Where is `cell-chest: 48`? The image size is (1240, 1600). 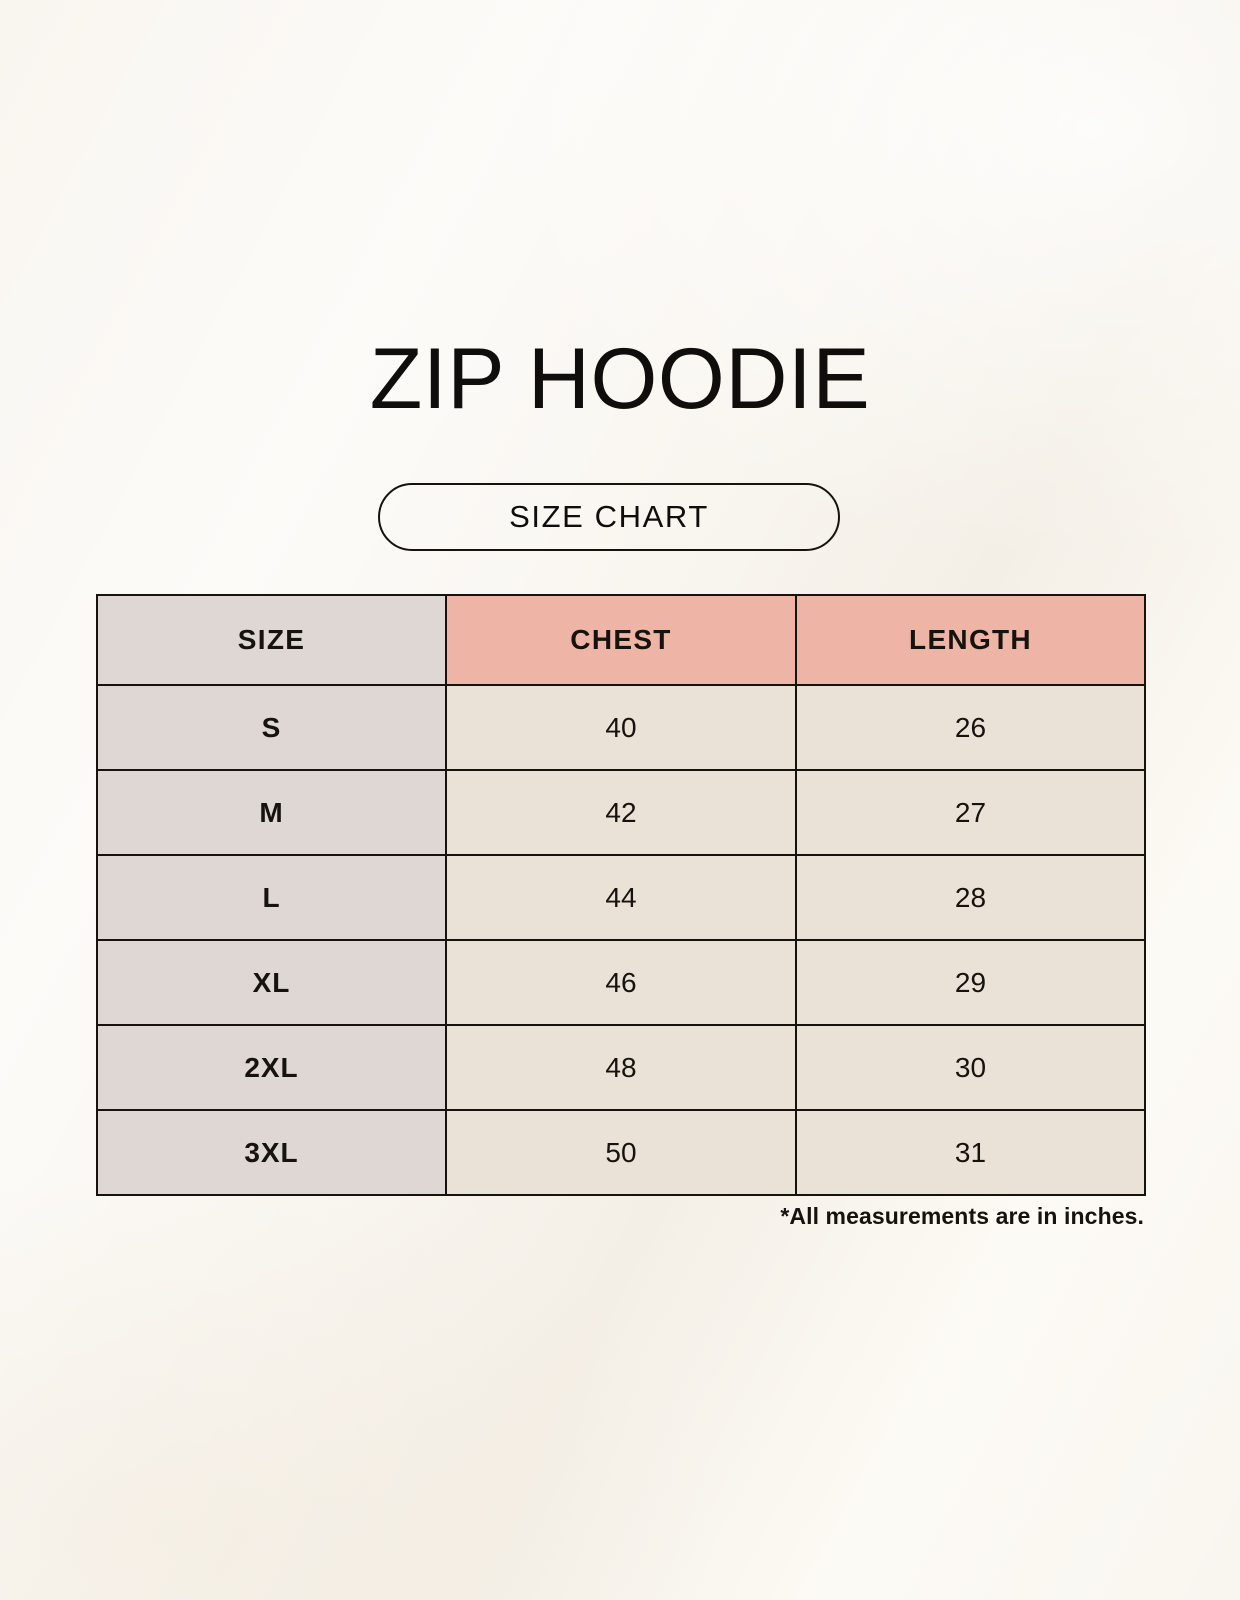 cell-chest: 48 is located at coordinates (621, 1067).